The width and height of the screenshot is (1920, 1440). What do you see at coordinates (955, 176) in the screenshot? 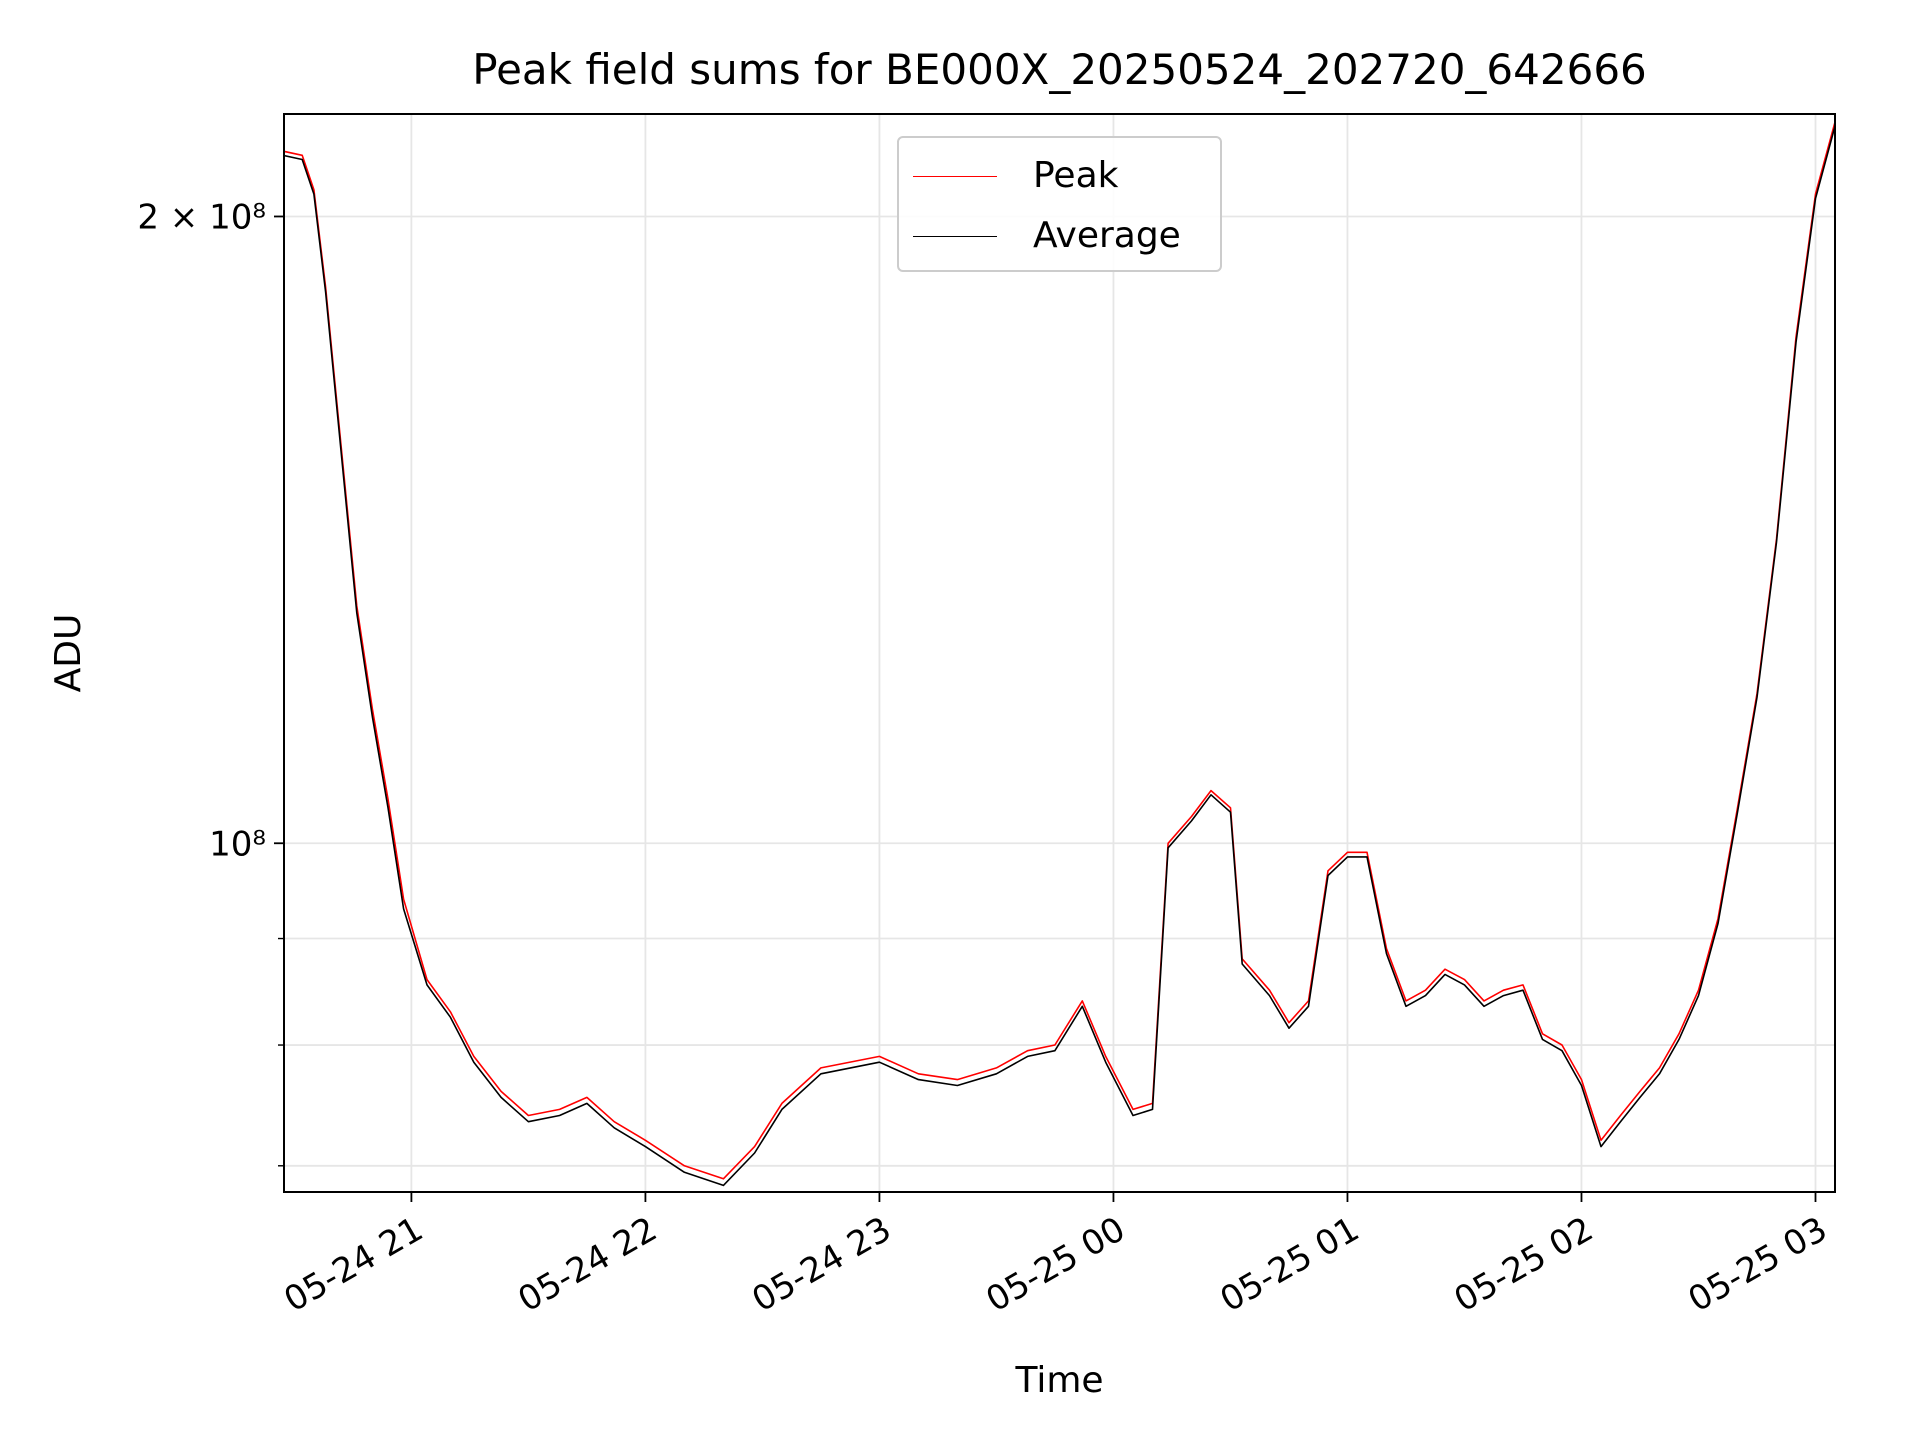
I see `legend-line-peak` at bounding box center [955, 176].